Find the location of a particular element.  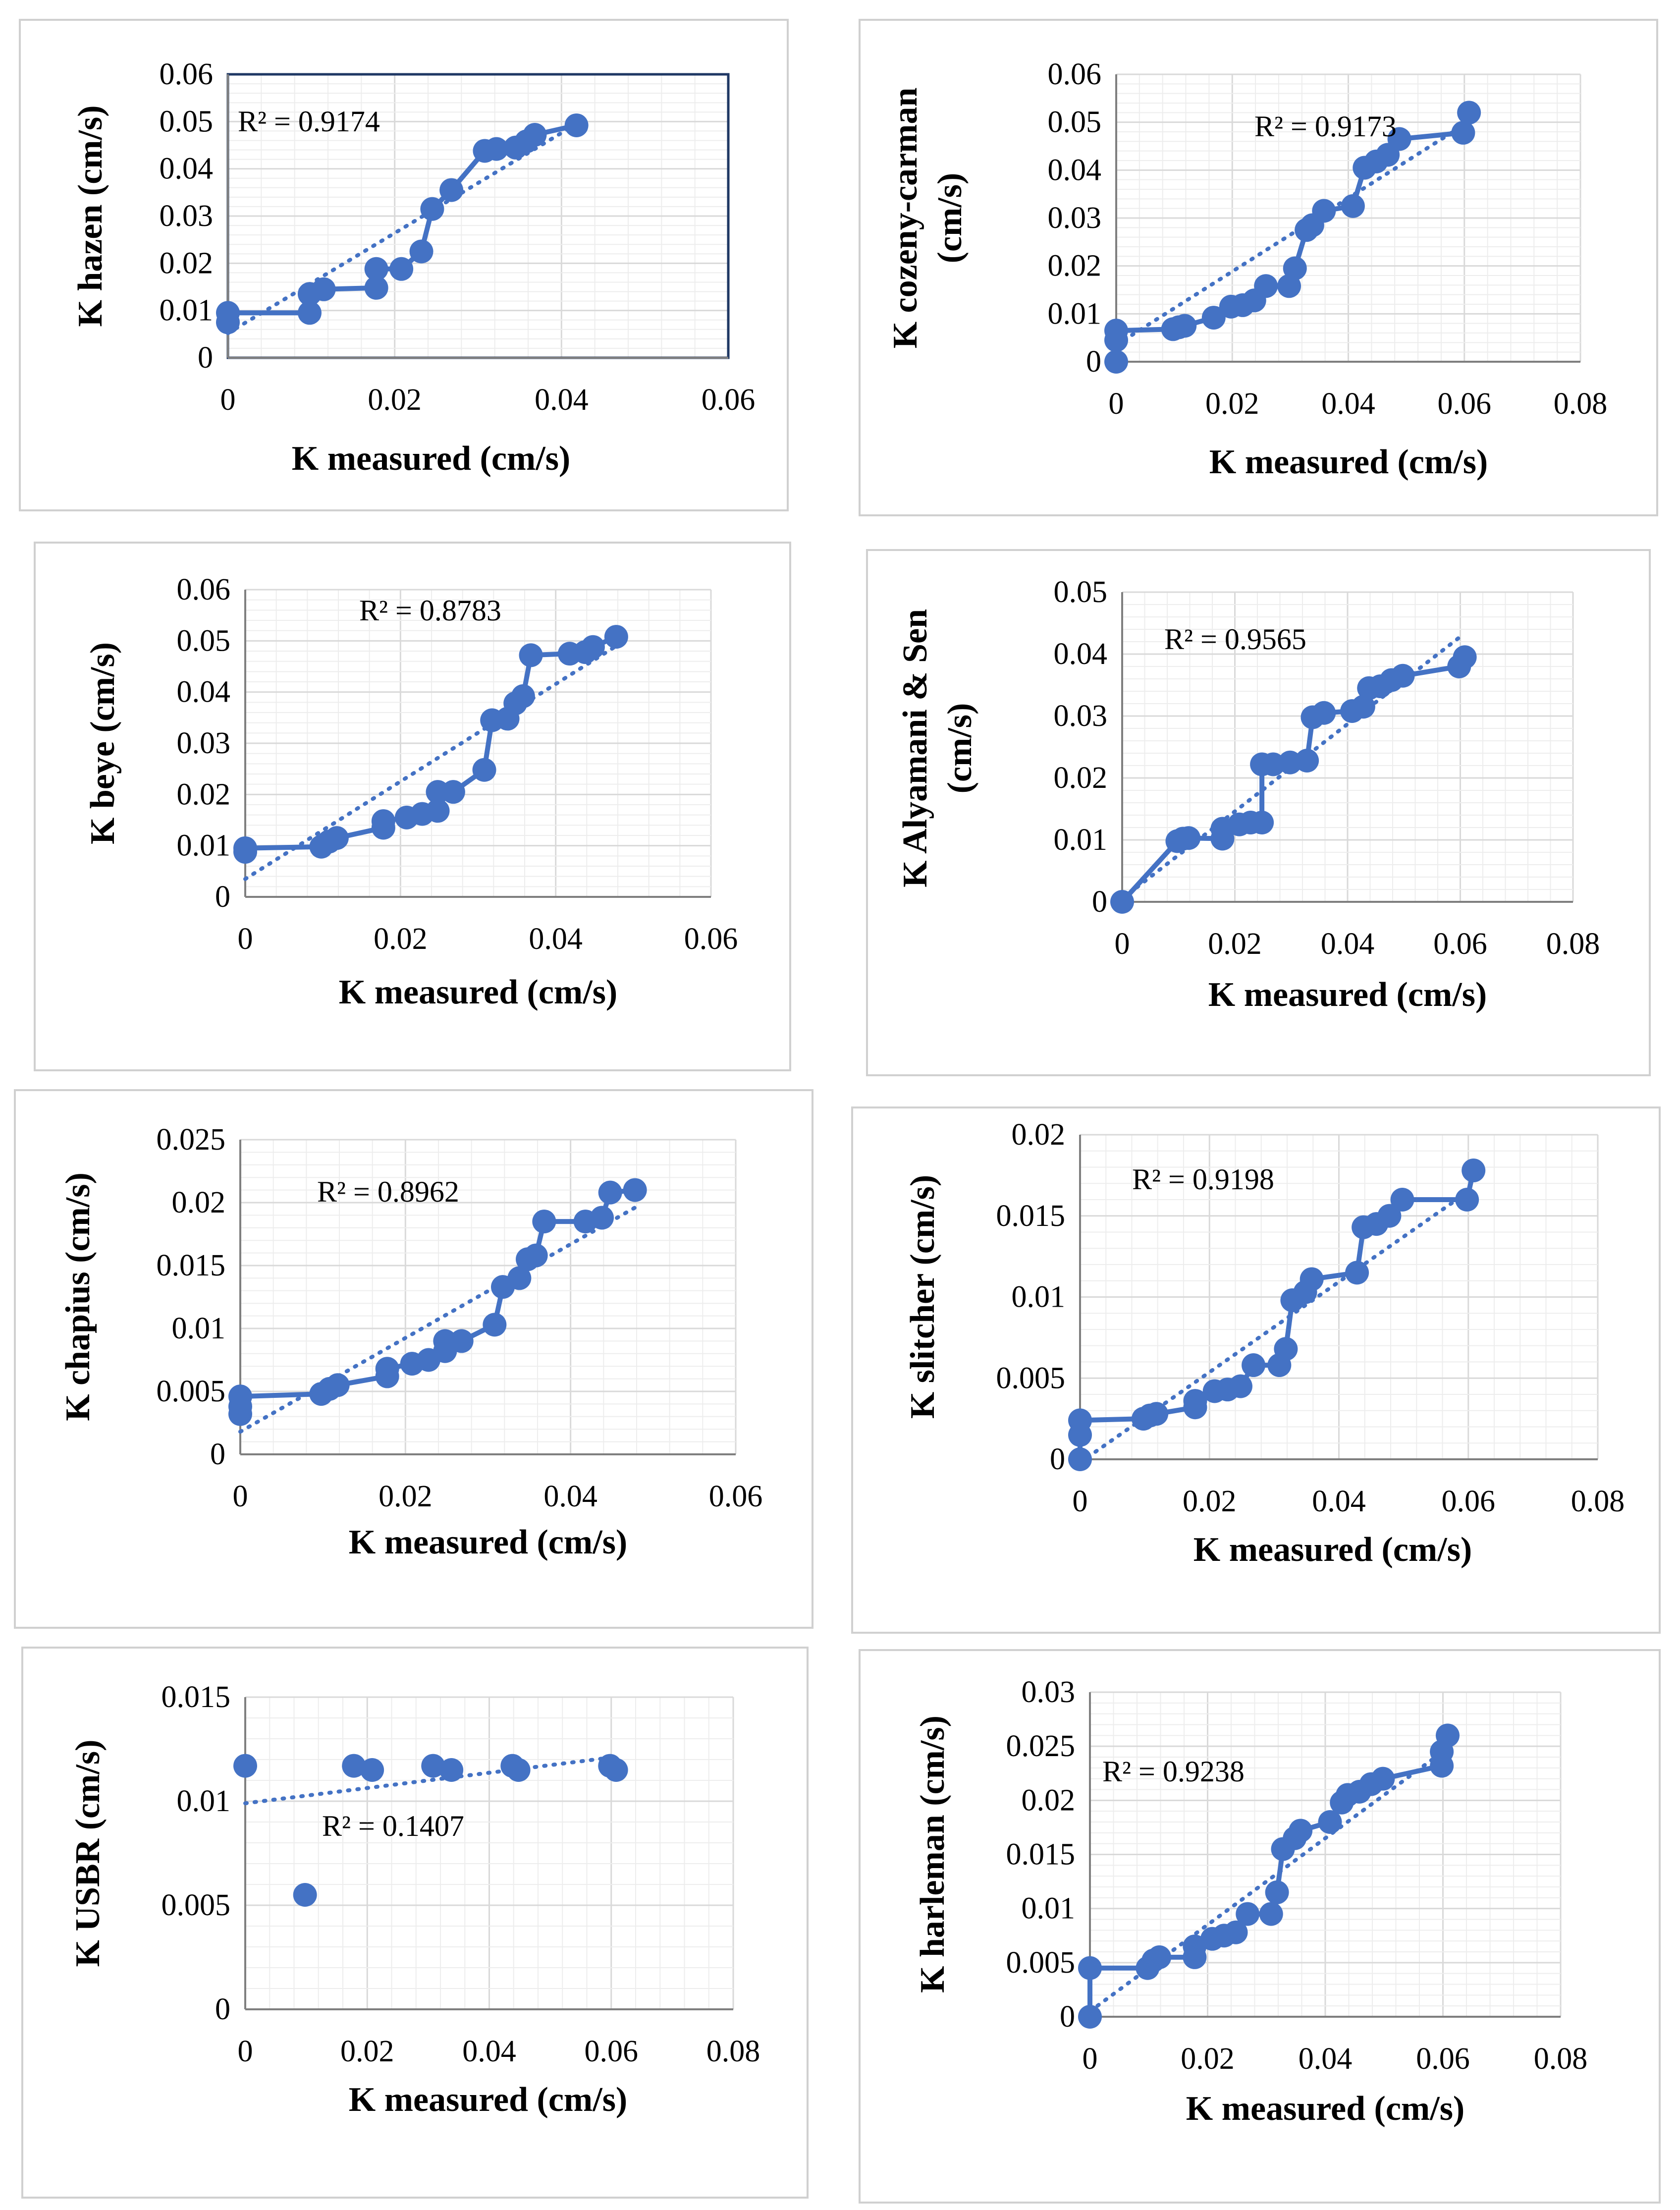

plot-area is located at coordinates (488, 1297).